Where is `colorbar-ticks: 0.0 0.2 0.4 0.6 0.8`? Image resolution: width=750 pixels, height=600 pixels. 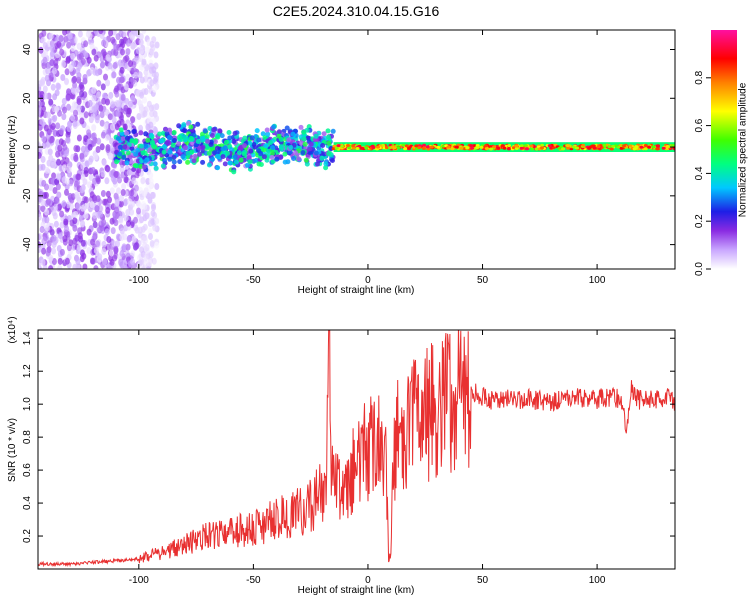
colorbar-ticks: 0.0 0.2 0.4 0.6 0.8 is located at coordinates (702, 173).